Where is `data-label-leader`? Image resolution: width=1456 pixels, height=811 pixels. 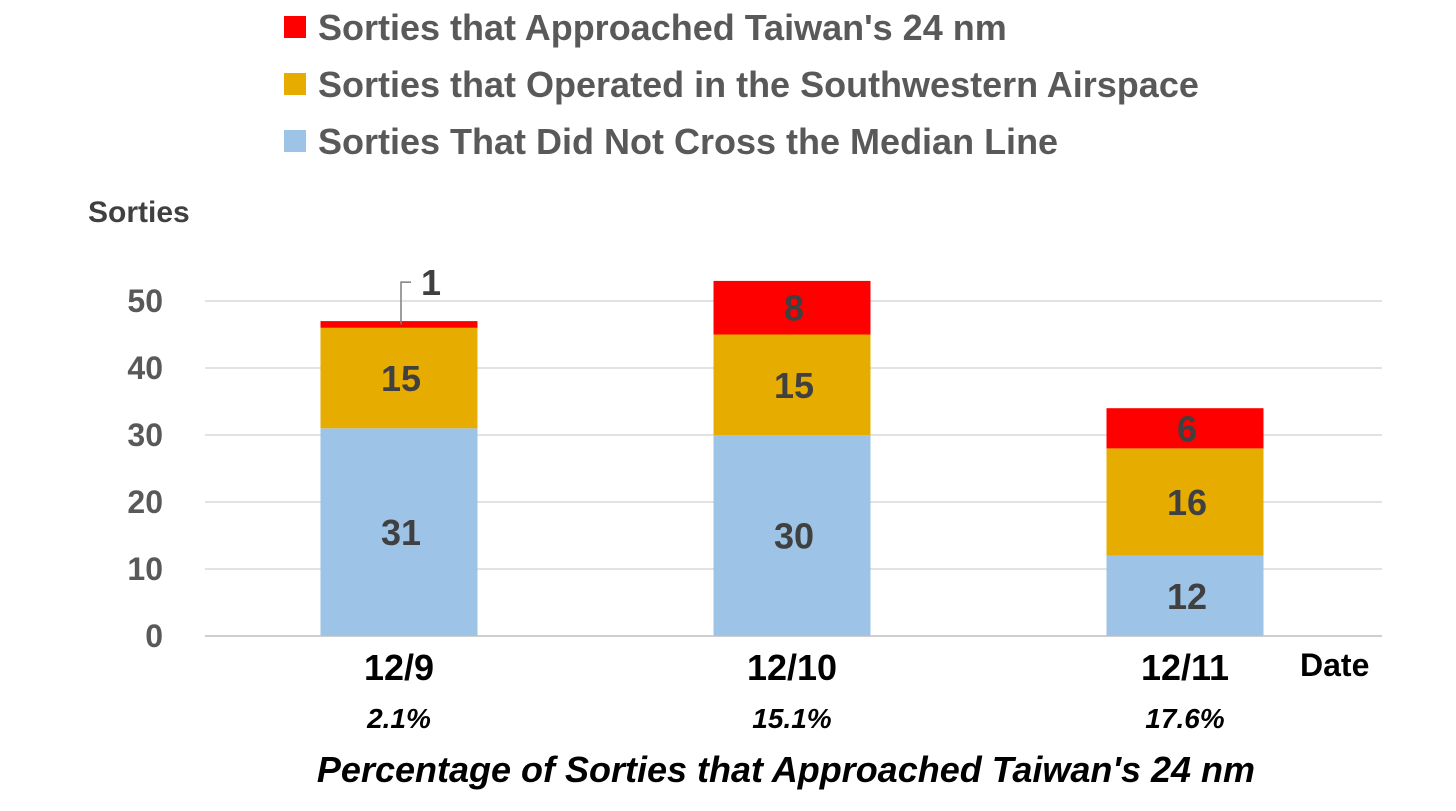 data-label-leader is located at coordinates (405, 303).